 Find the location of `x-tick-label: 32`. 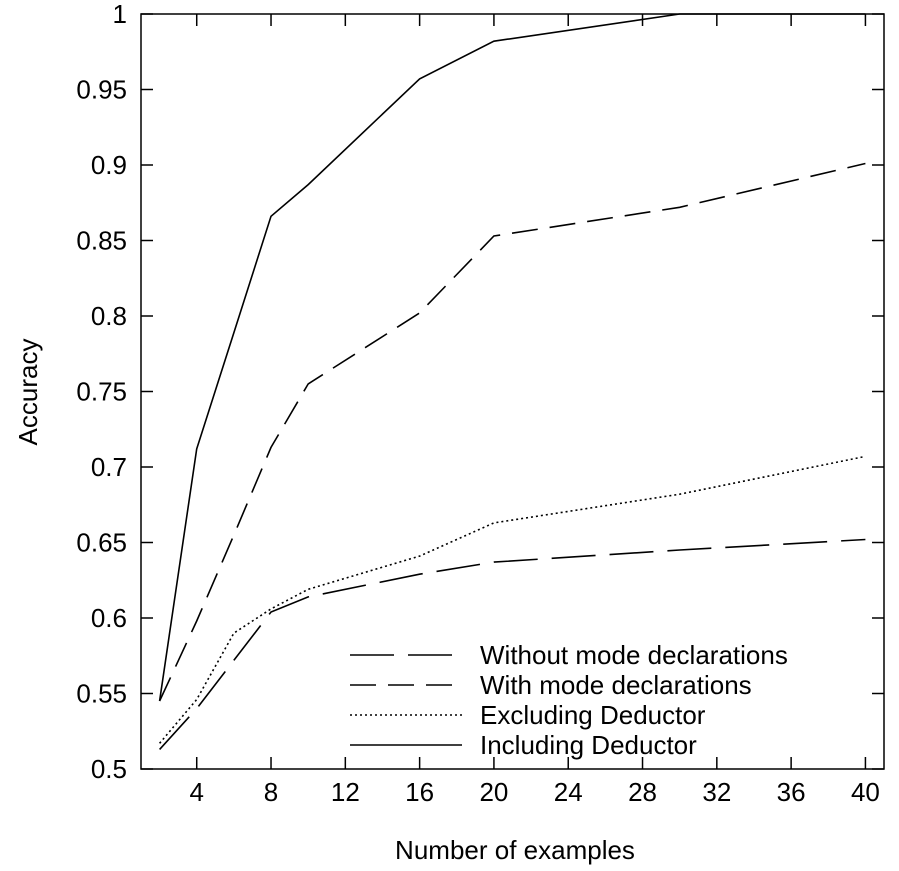

x-tick-label: 32 is located at coordinates (716, 792).